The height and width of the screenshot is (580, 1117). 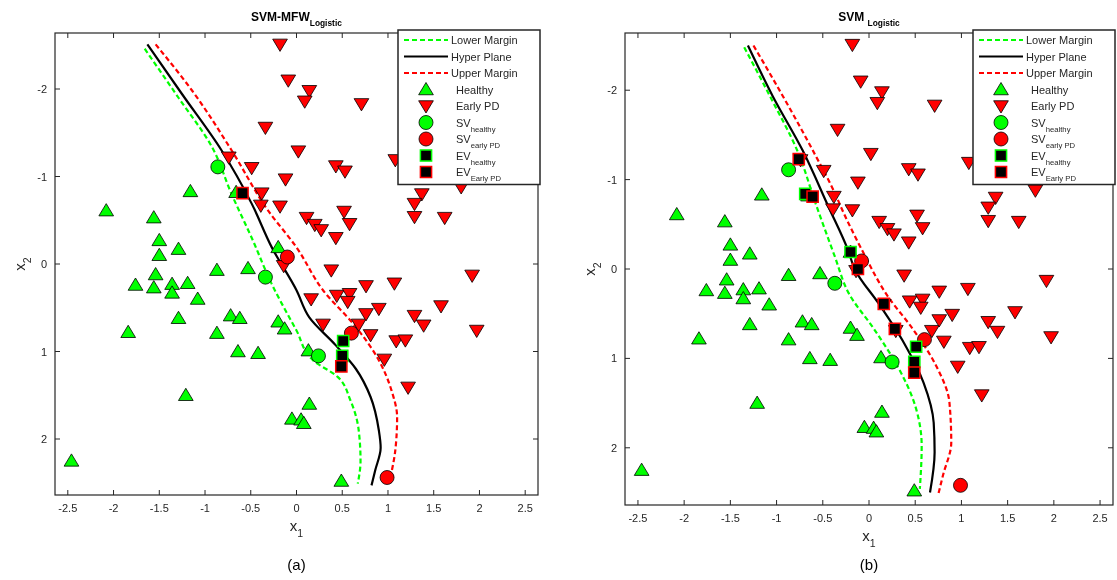 I want to click on text: (b), so click(x=869, y=564).